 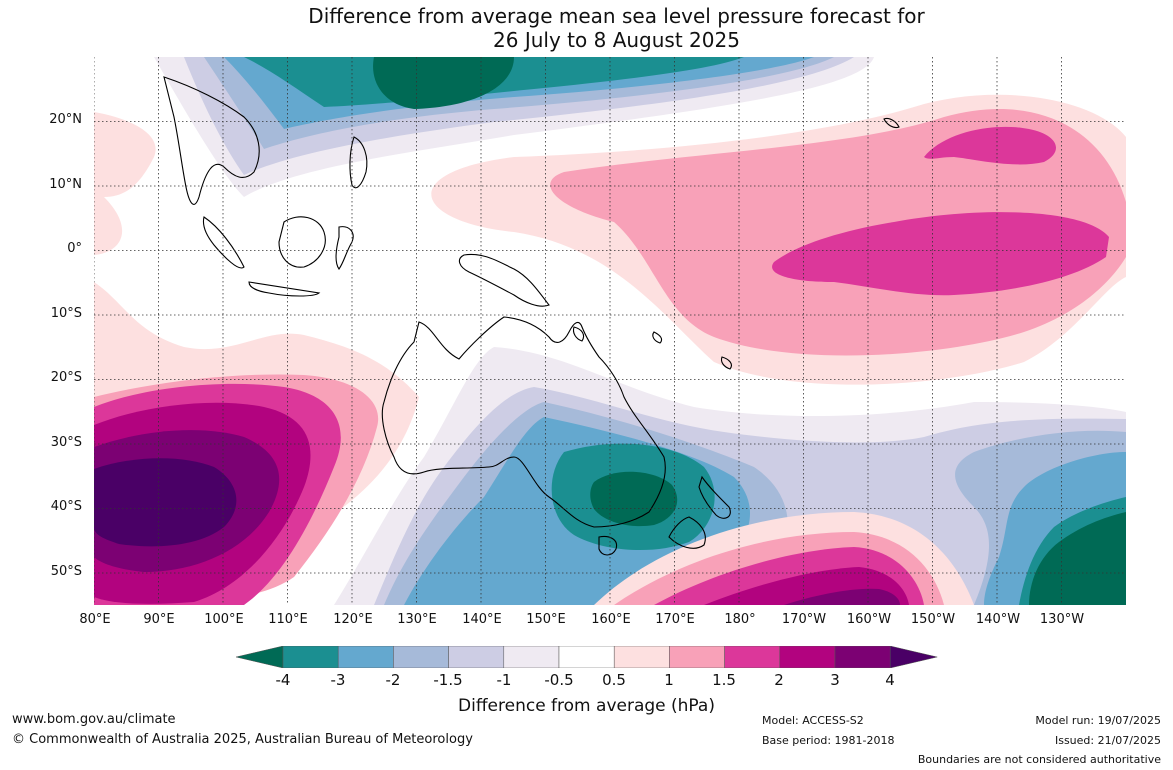 I want to click on lon-label-150e: 150°E, so click(x=546, y=619).